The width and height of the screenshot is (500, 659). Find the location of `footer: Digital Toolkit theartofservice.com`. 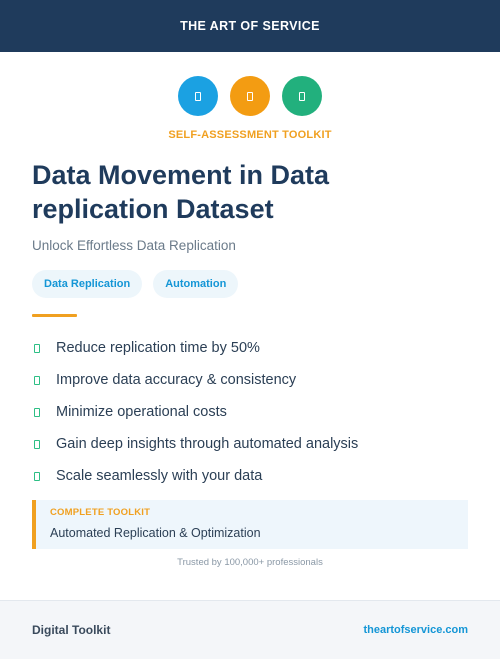

footer: Digital Toolkit theartofservice.com is located at coordinates (250, 629).